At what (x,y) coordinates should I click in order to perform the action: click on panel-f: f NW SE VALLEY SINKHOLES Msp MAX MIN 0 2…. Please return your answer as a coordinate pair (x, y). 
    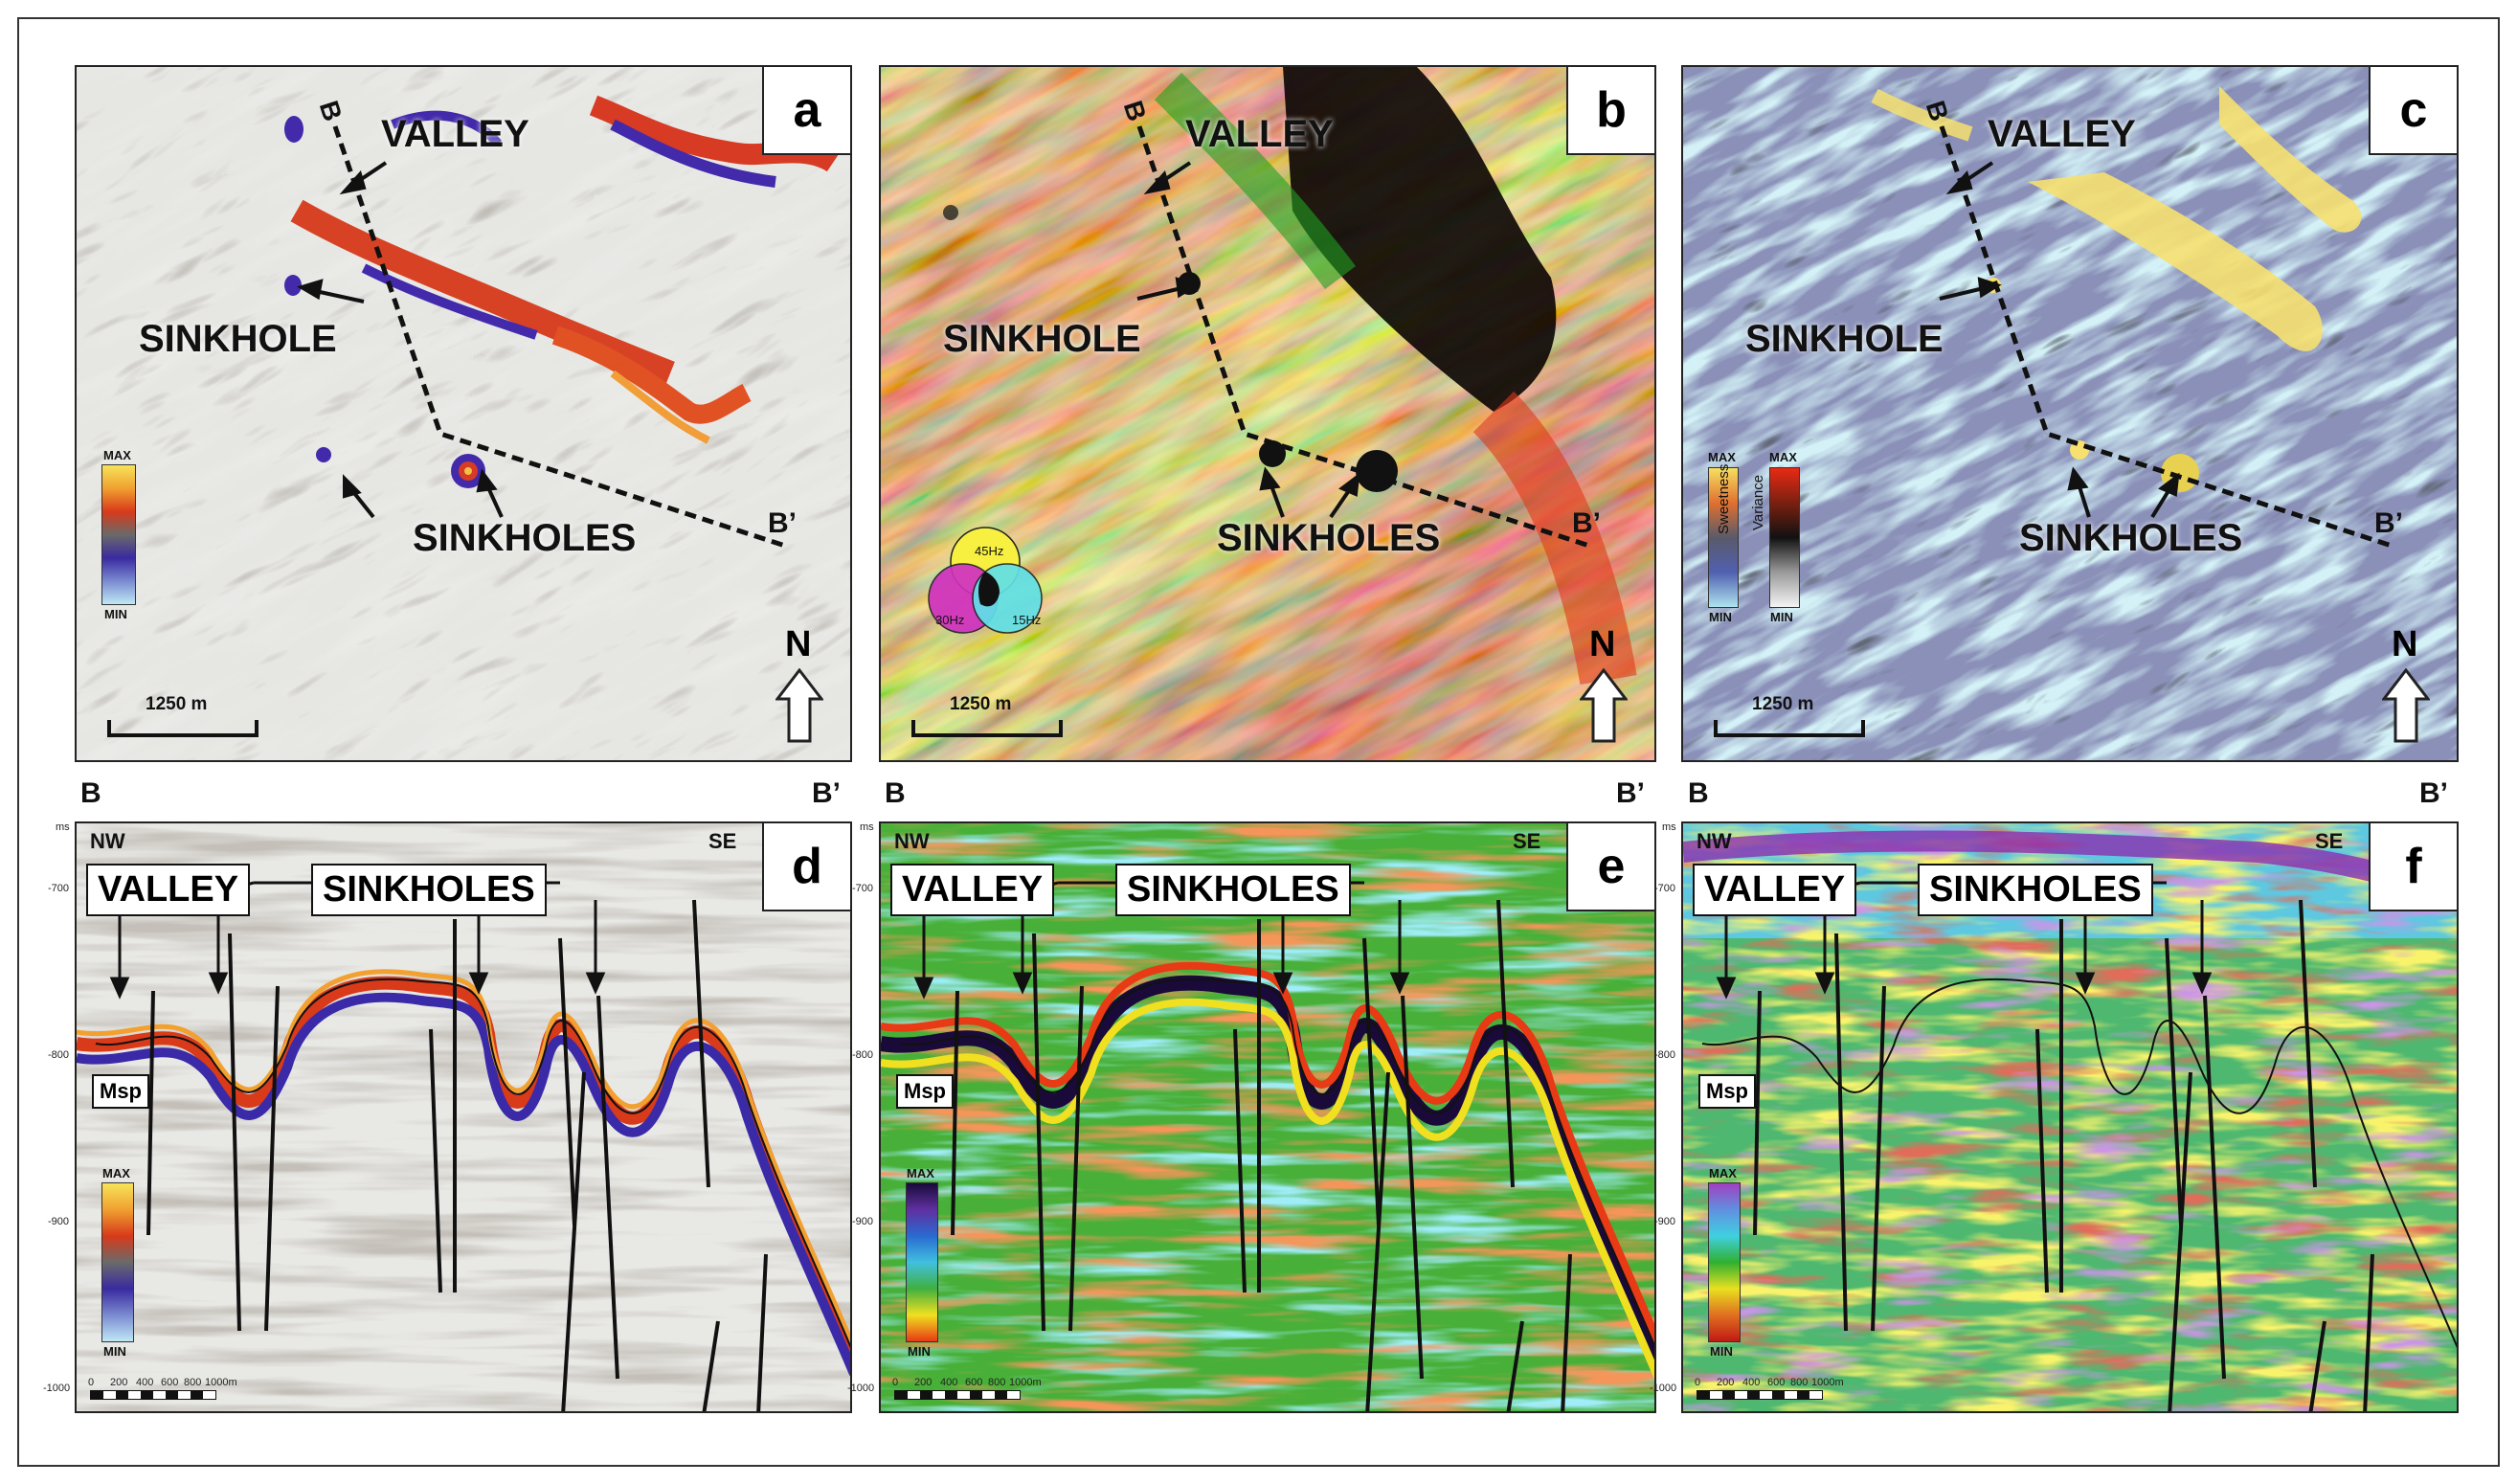
    Looking at the image, I should click on (2070, 1117).